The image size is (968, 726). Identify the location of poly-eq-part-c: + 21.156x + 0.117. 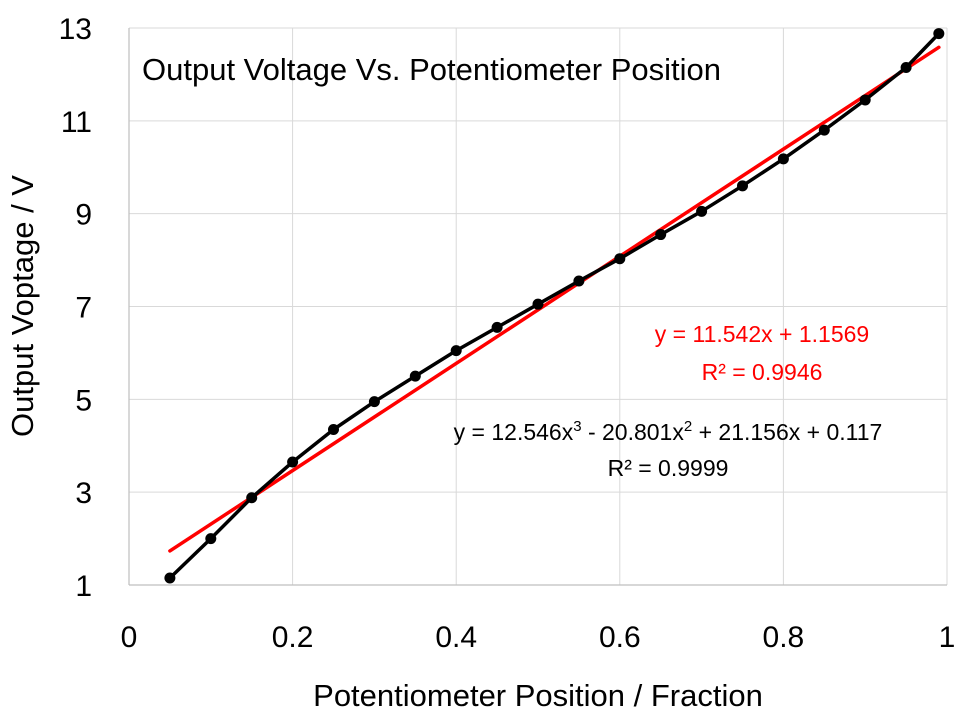
(787, 432).